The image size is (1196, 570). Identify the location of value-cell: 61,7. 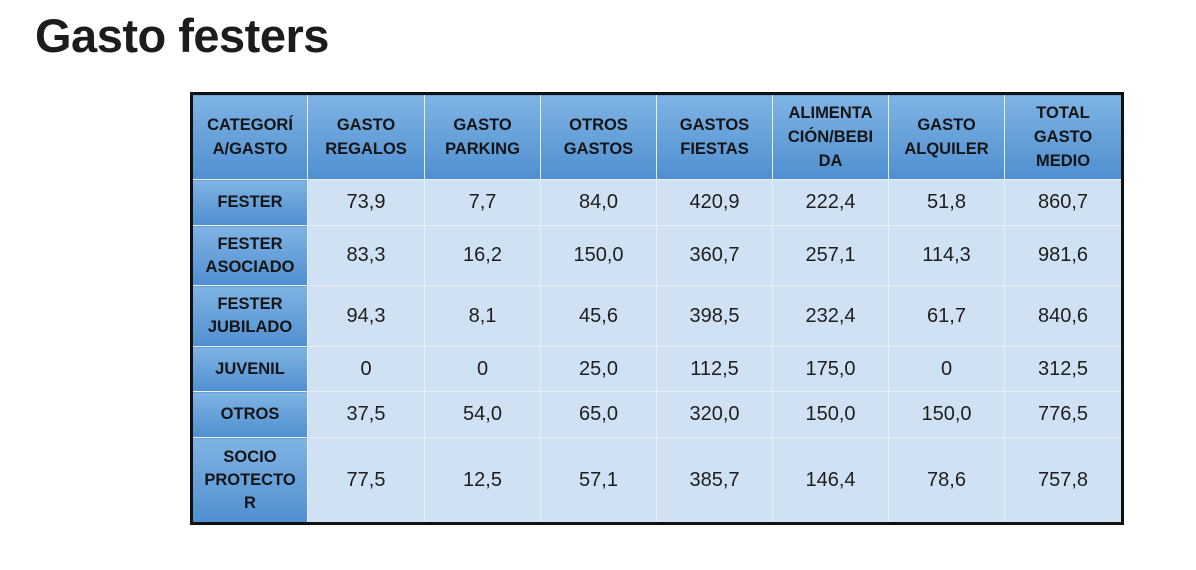
(946, 316).